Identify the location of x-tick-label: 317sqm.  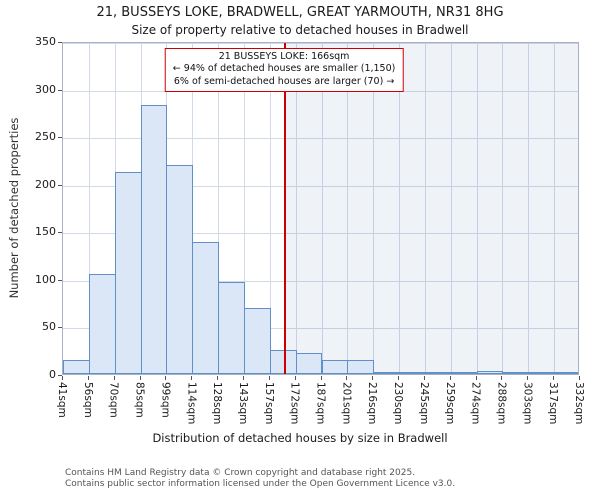
(553, 403).